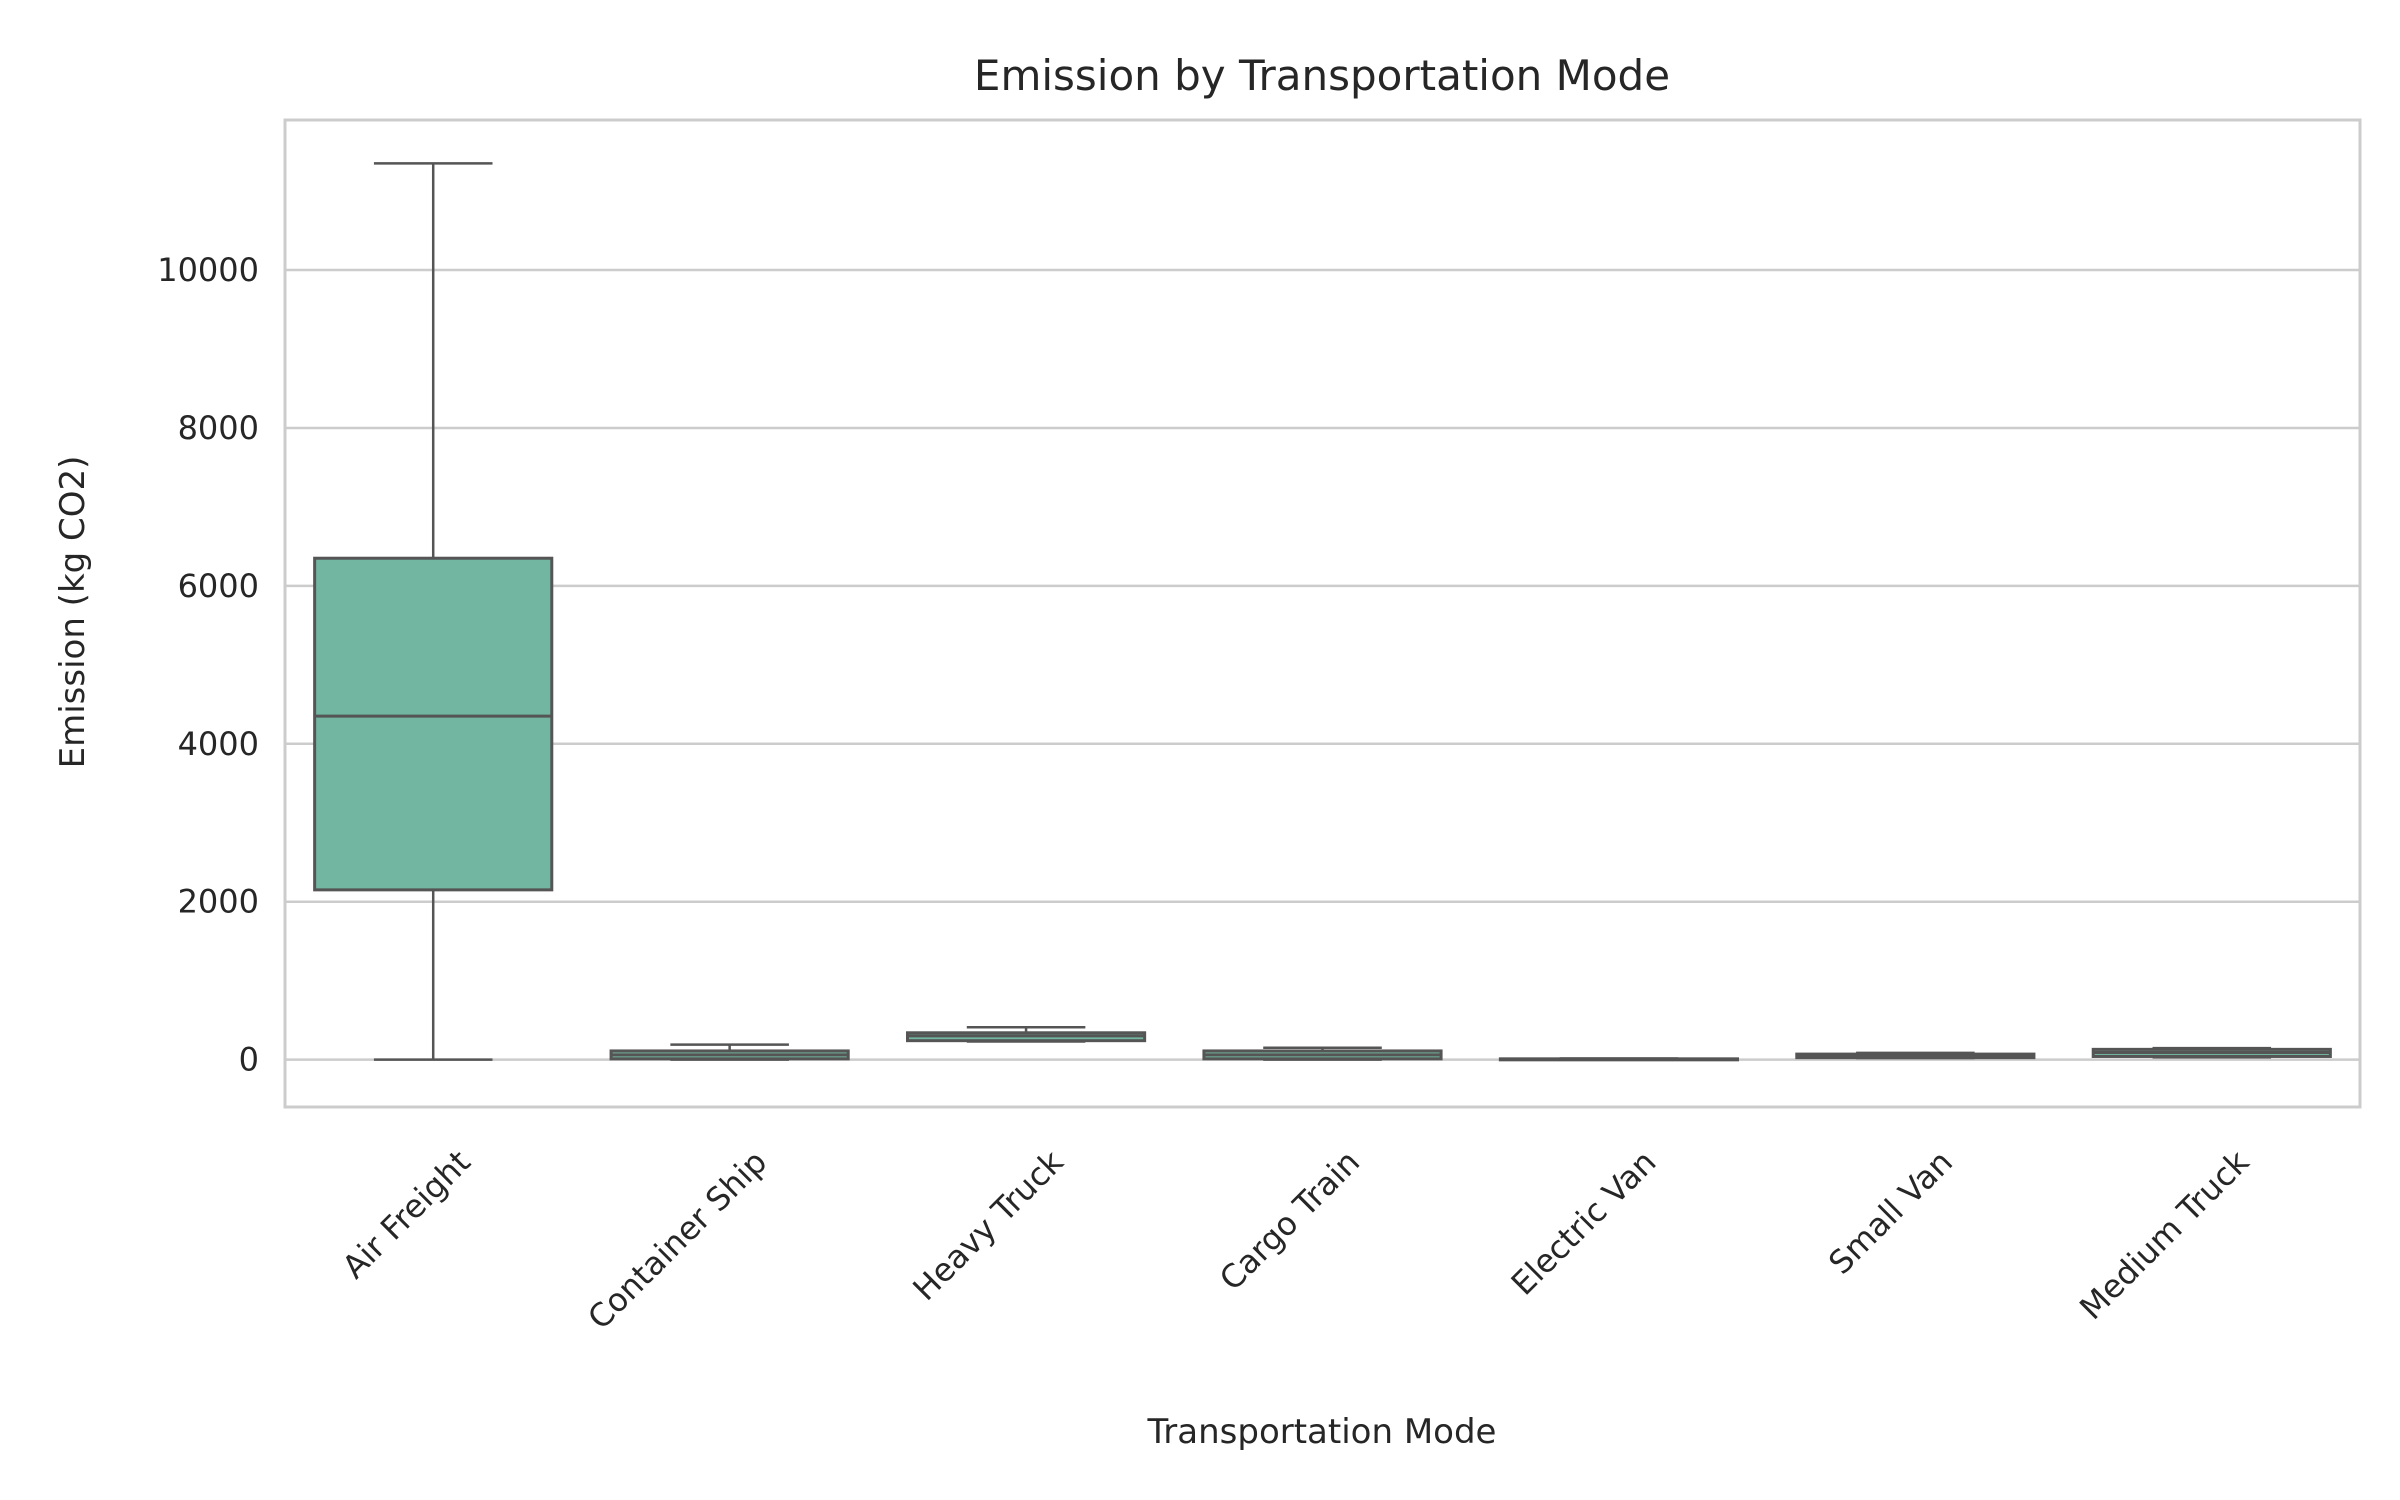 The image size is (2400, 1500). I want to click on box-medium-truck, so click(2211, 1052).